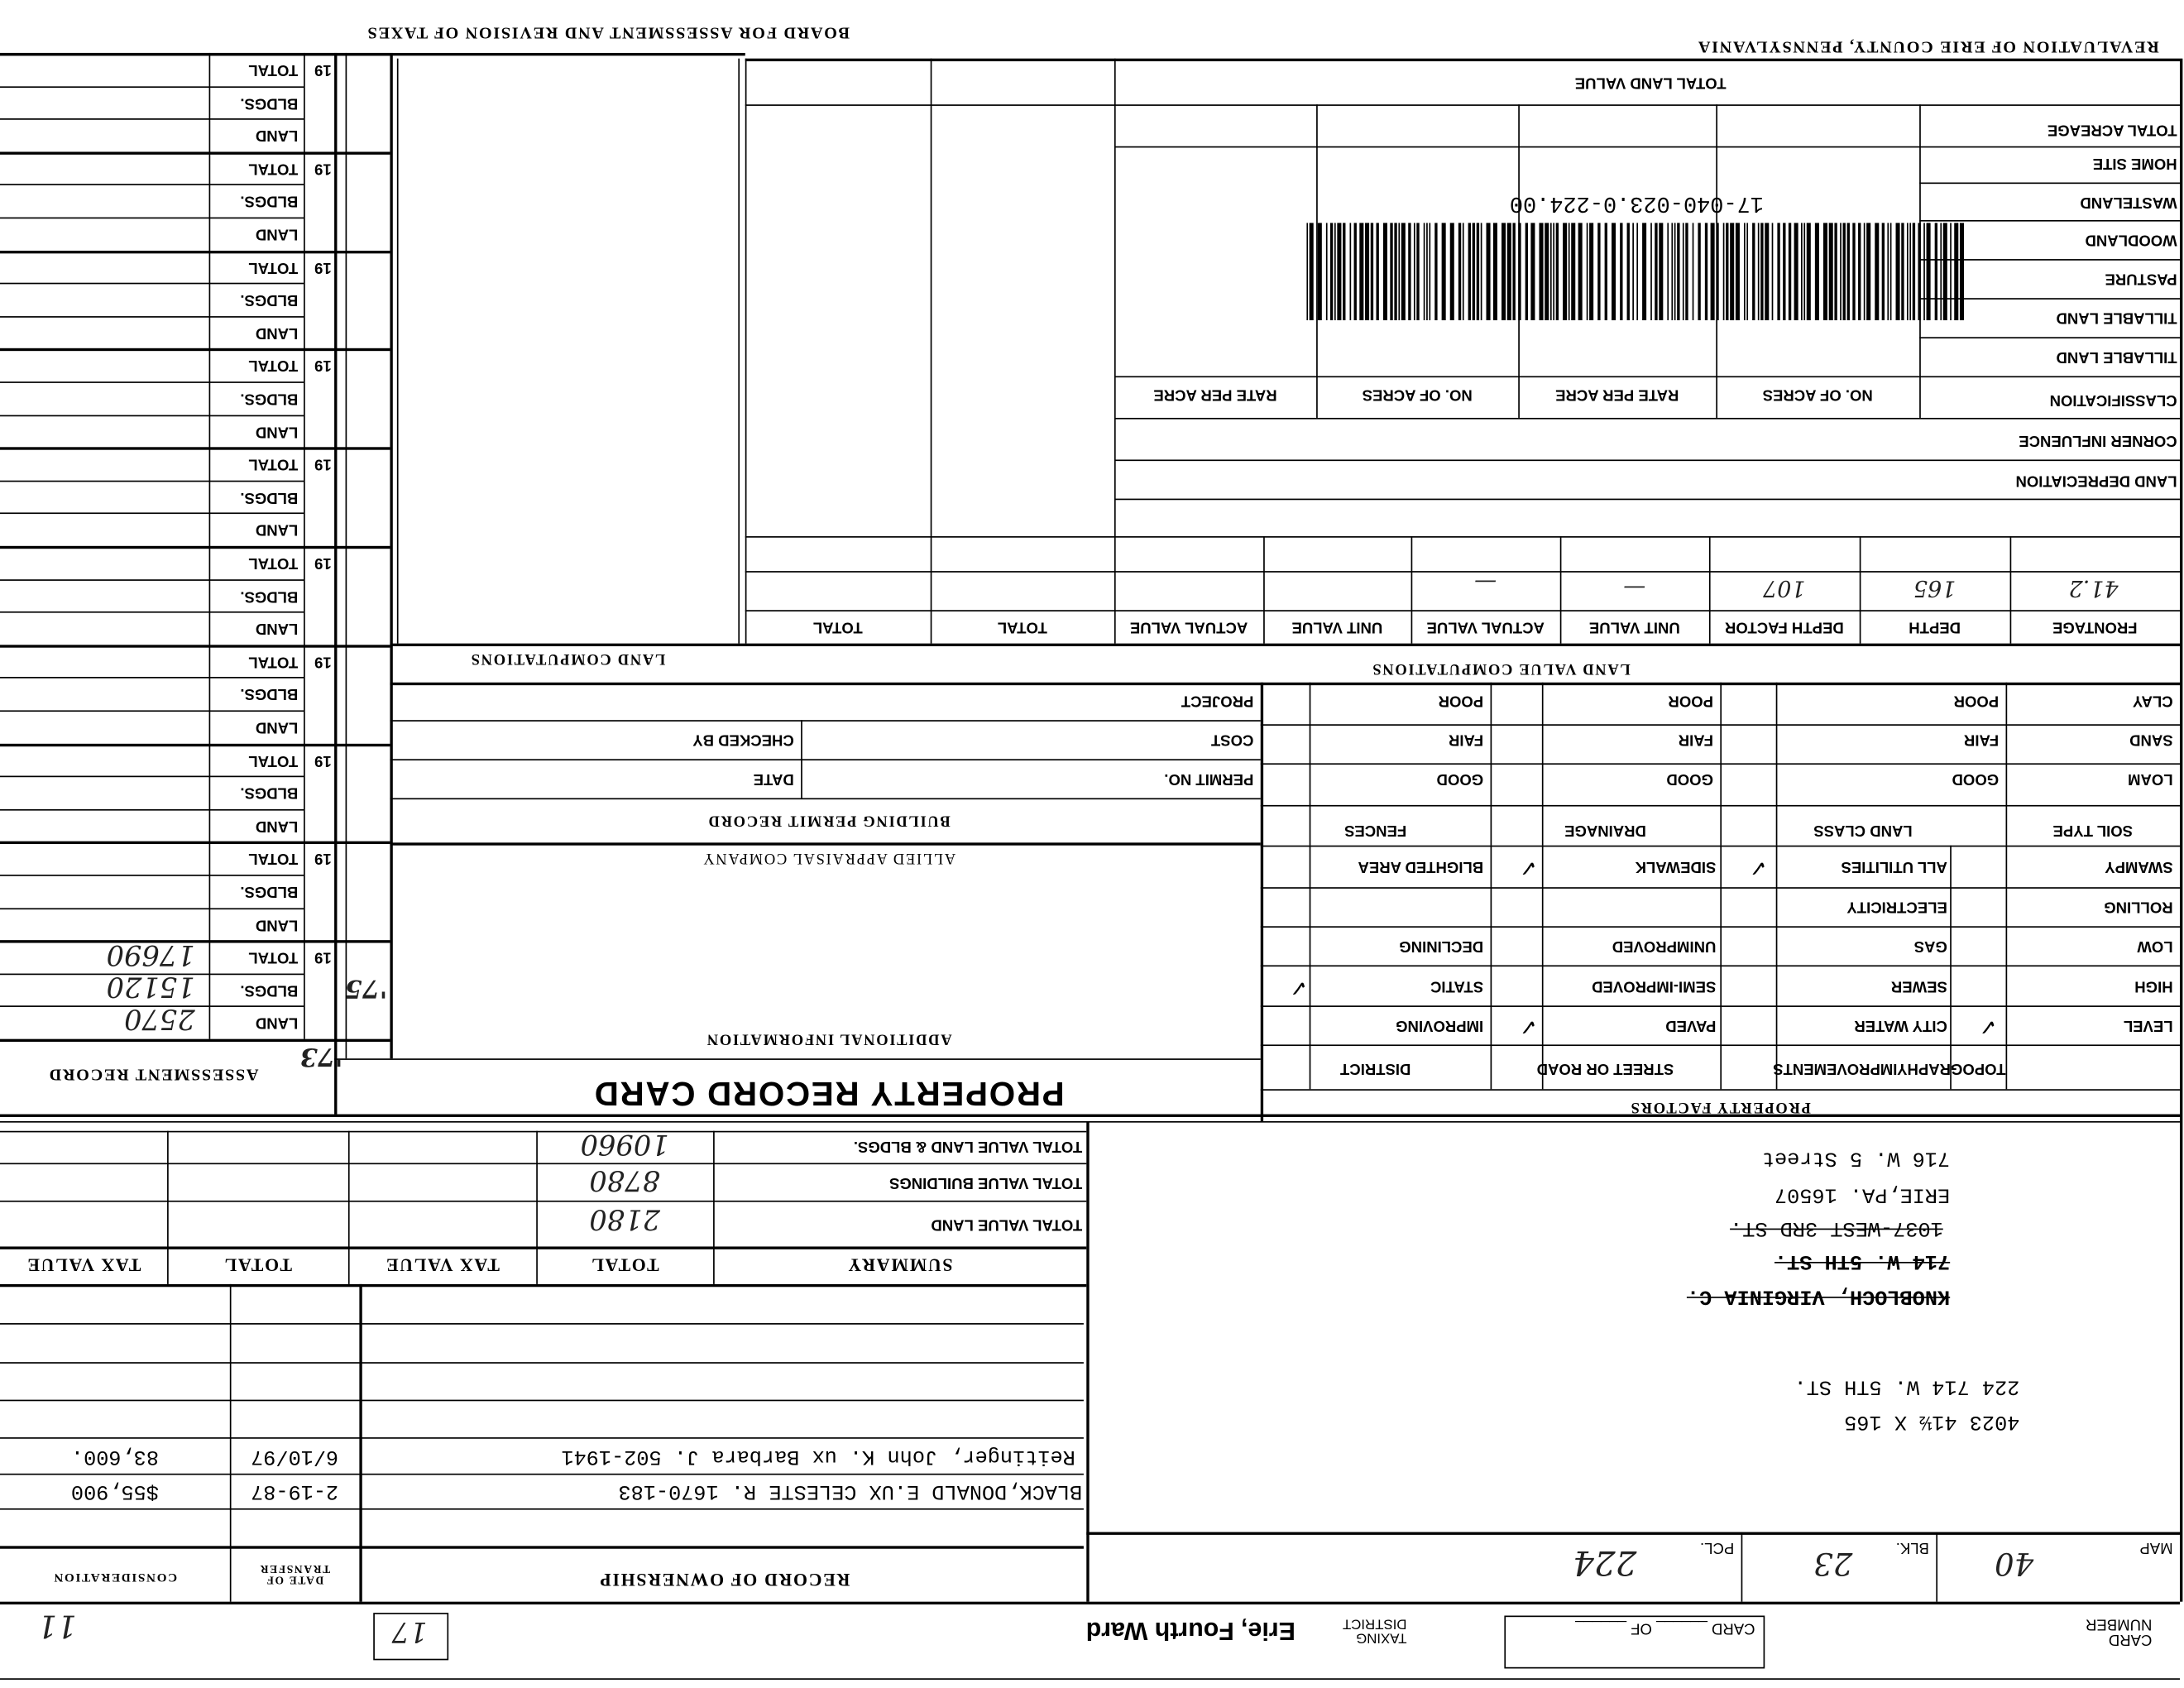  What do you see at coordinates (1440, 1024) in the screenshot?
I see `district-label: IMPROVING` at bounding box center [1440, 1024].